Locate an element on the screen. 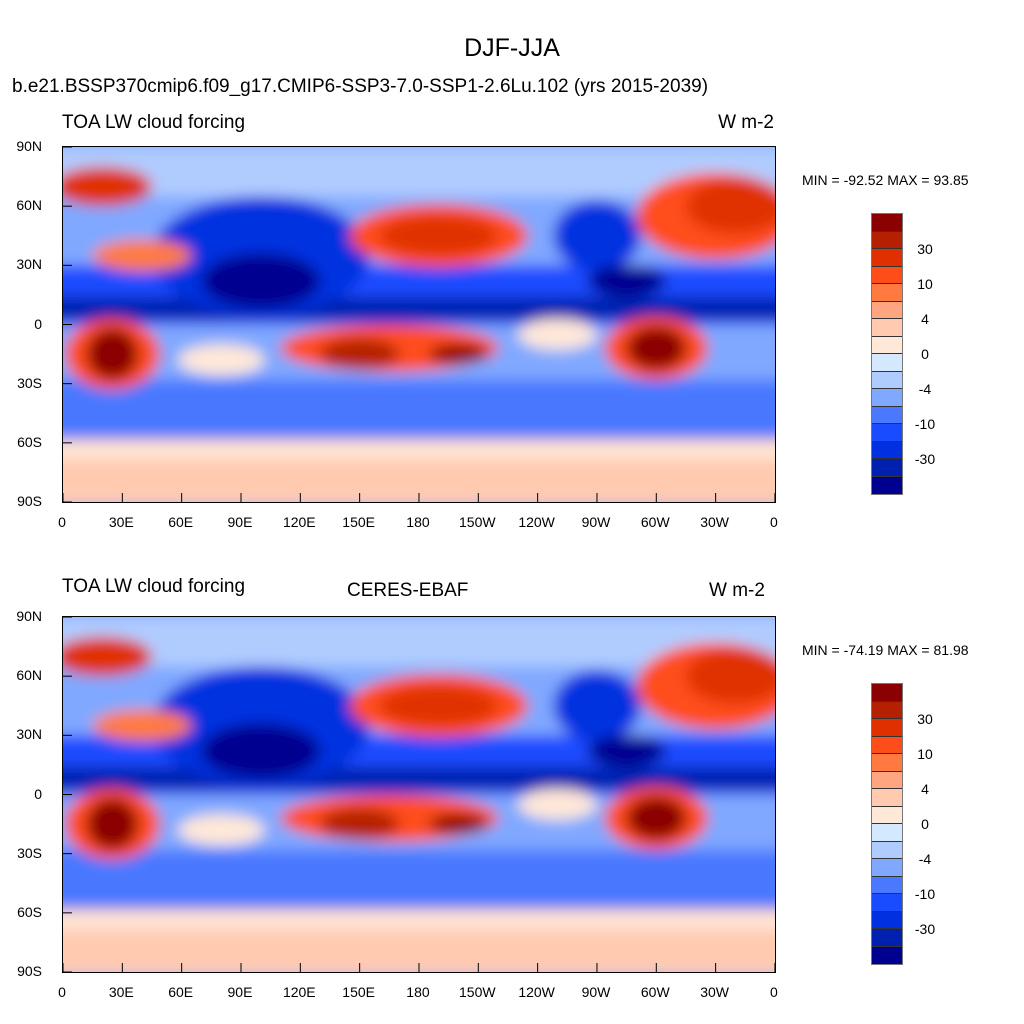  lon-tick-label: 150W is located at coordinates (477, 522).